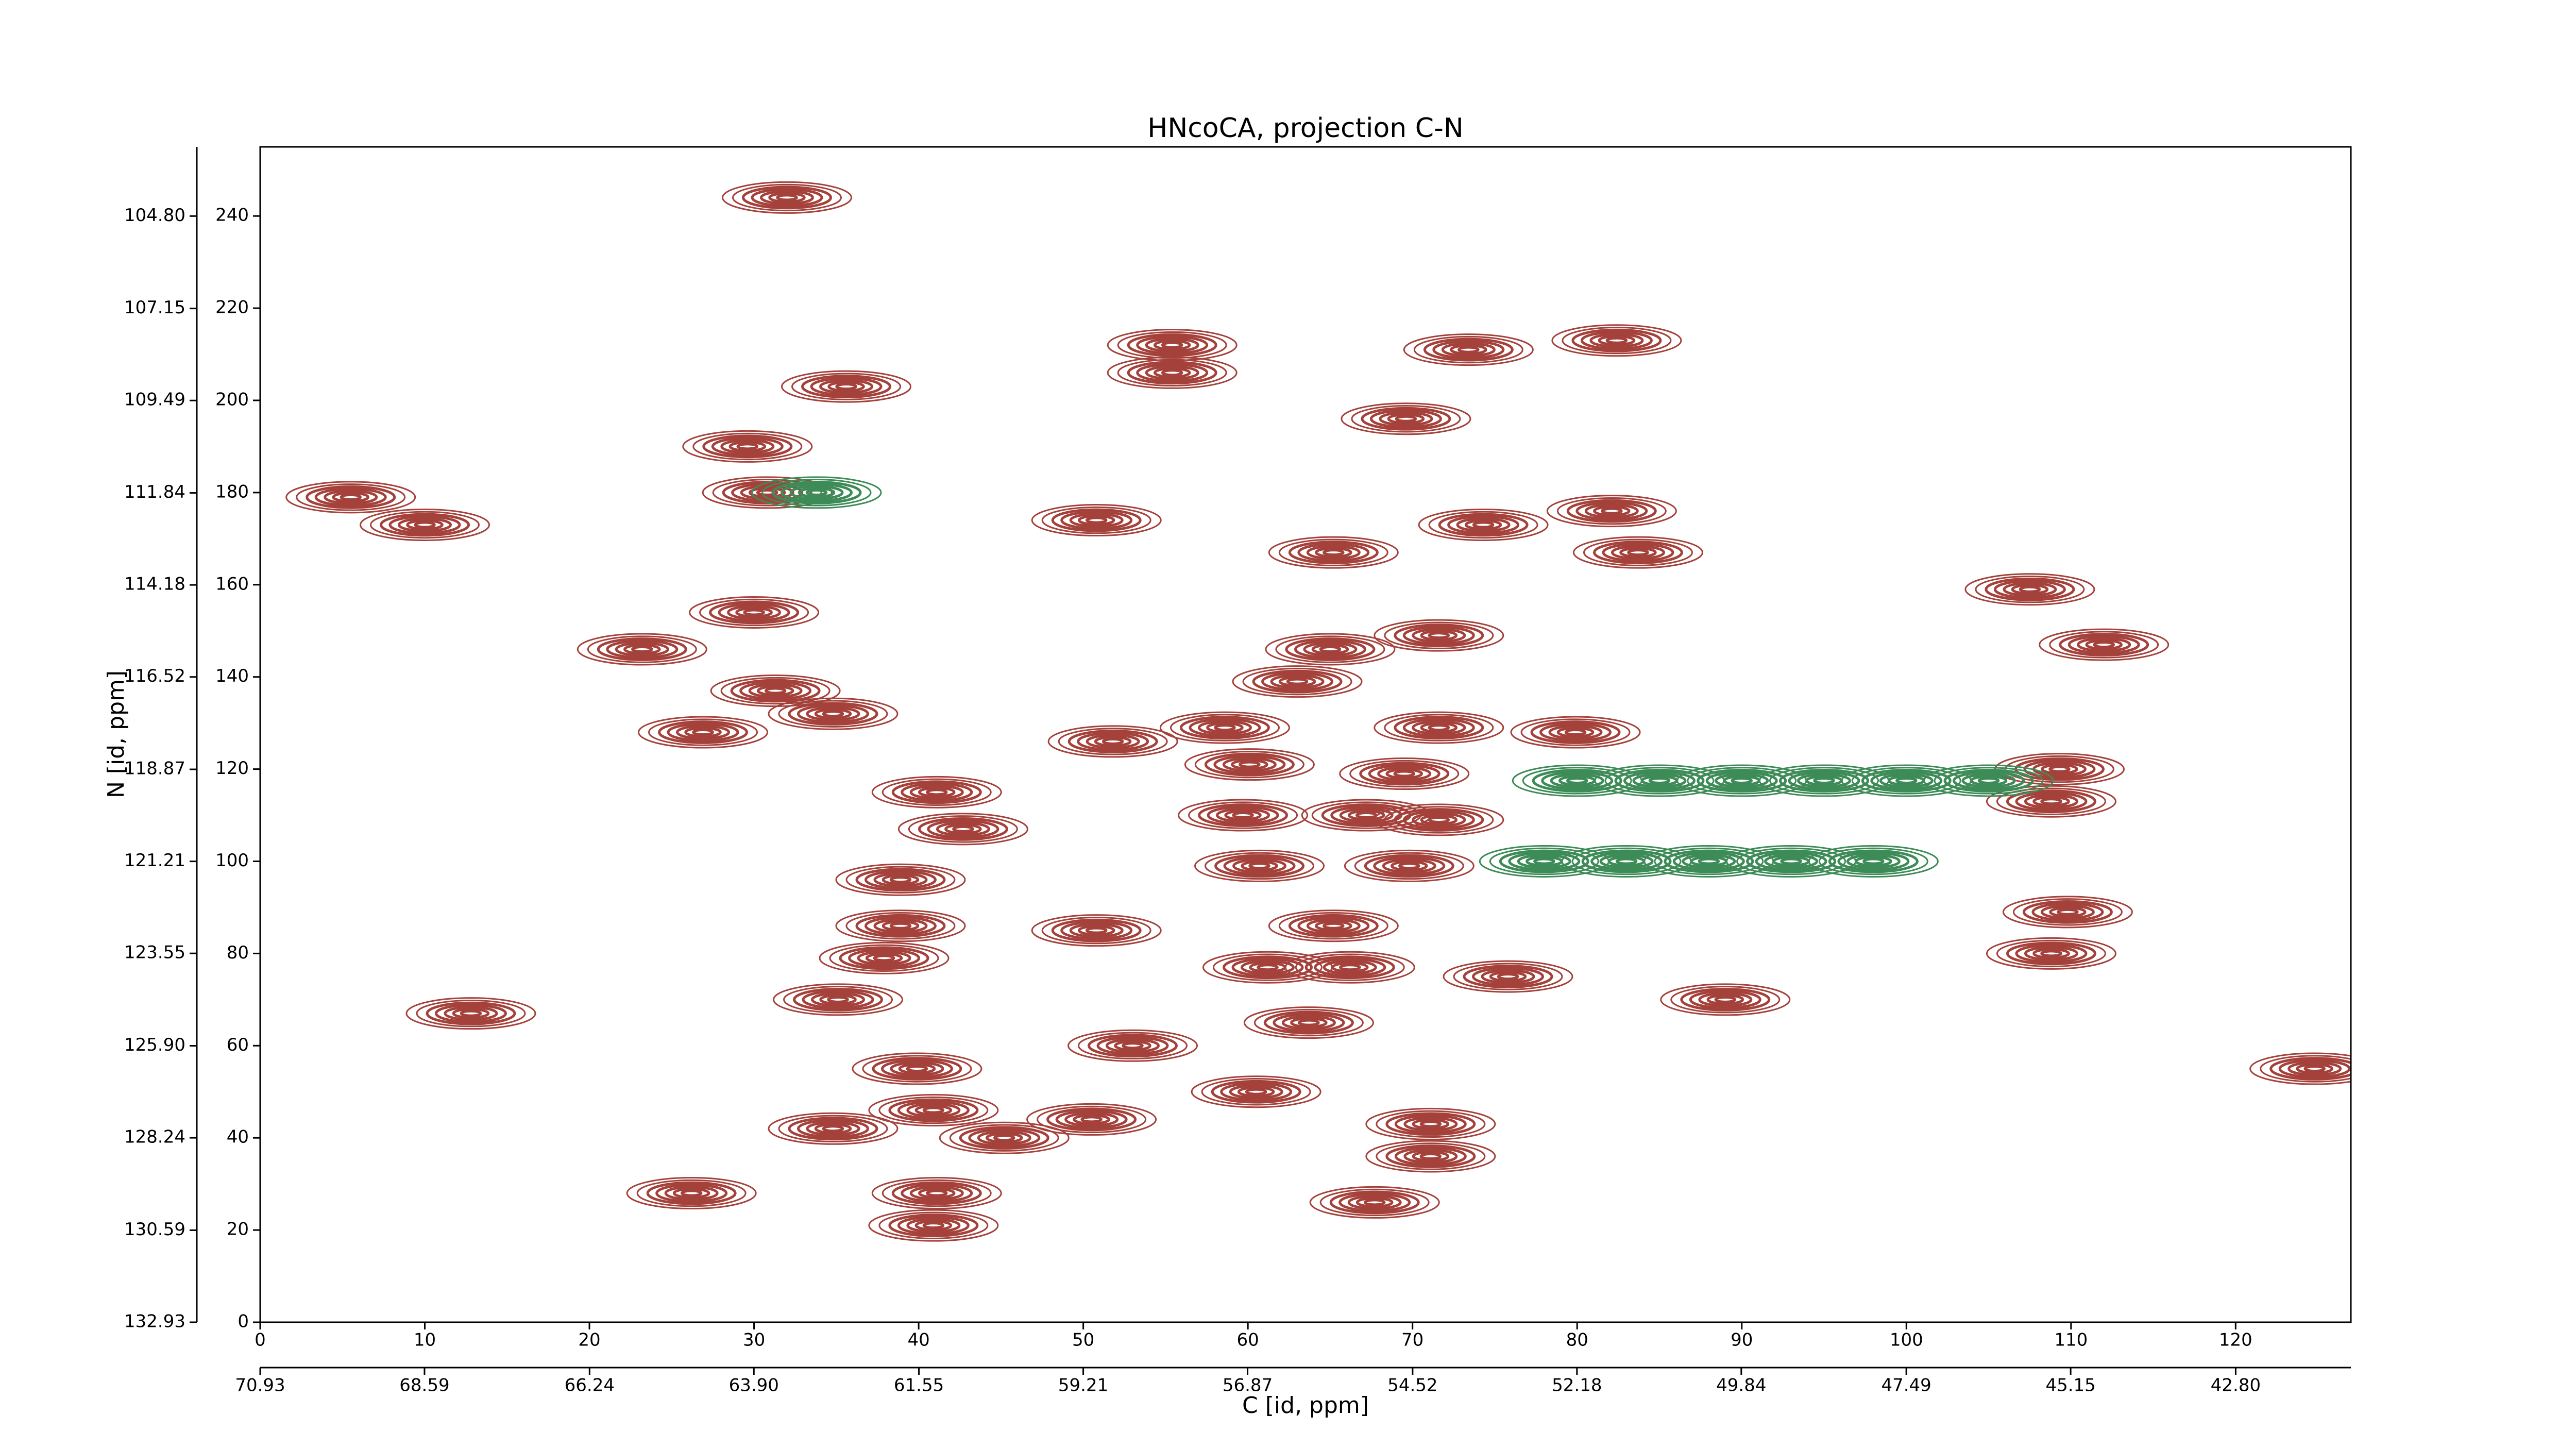 This screenshot has height=1449, width=2576. Describe the element at coordinates (232, 860) in the screenshot. I see `y-tick-label: 100` at that location.